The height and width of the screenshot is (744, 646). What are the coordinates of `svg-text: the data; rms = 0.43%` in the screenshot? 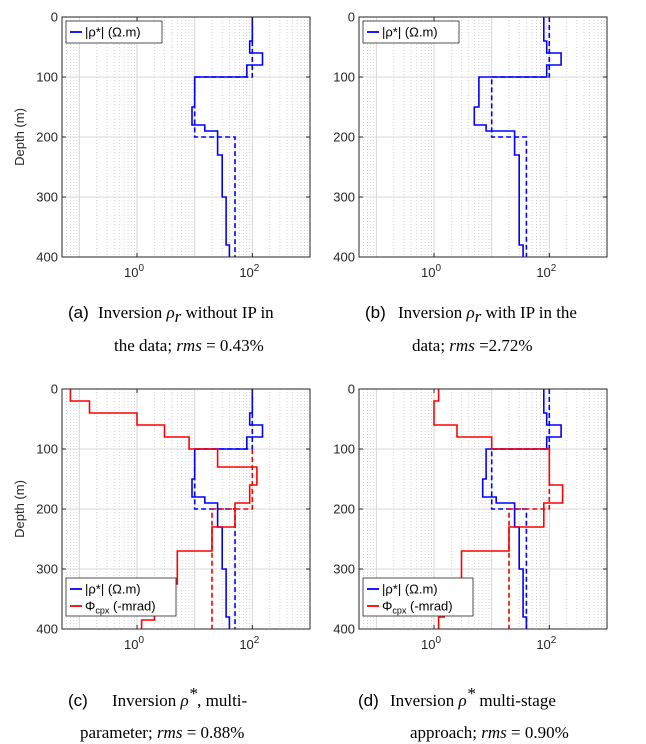 It's located at (189, 345).